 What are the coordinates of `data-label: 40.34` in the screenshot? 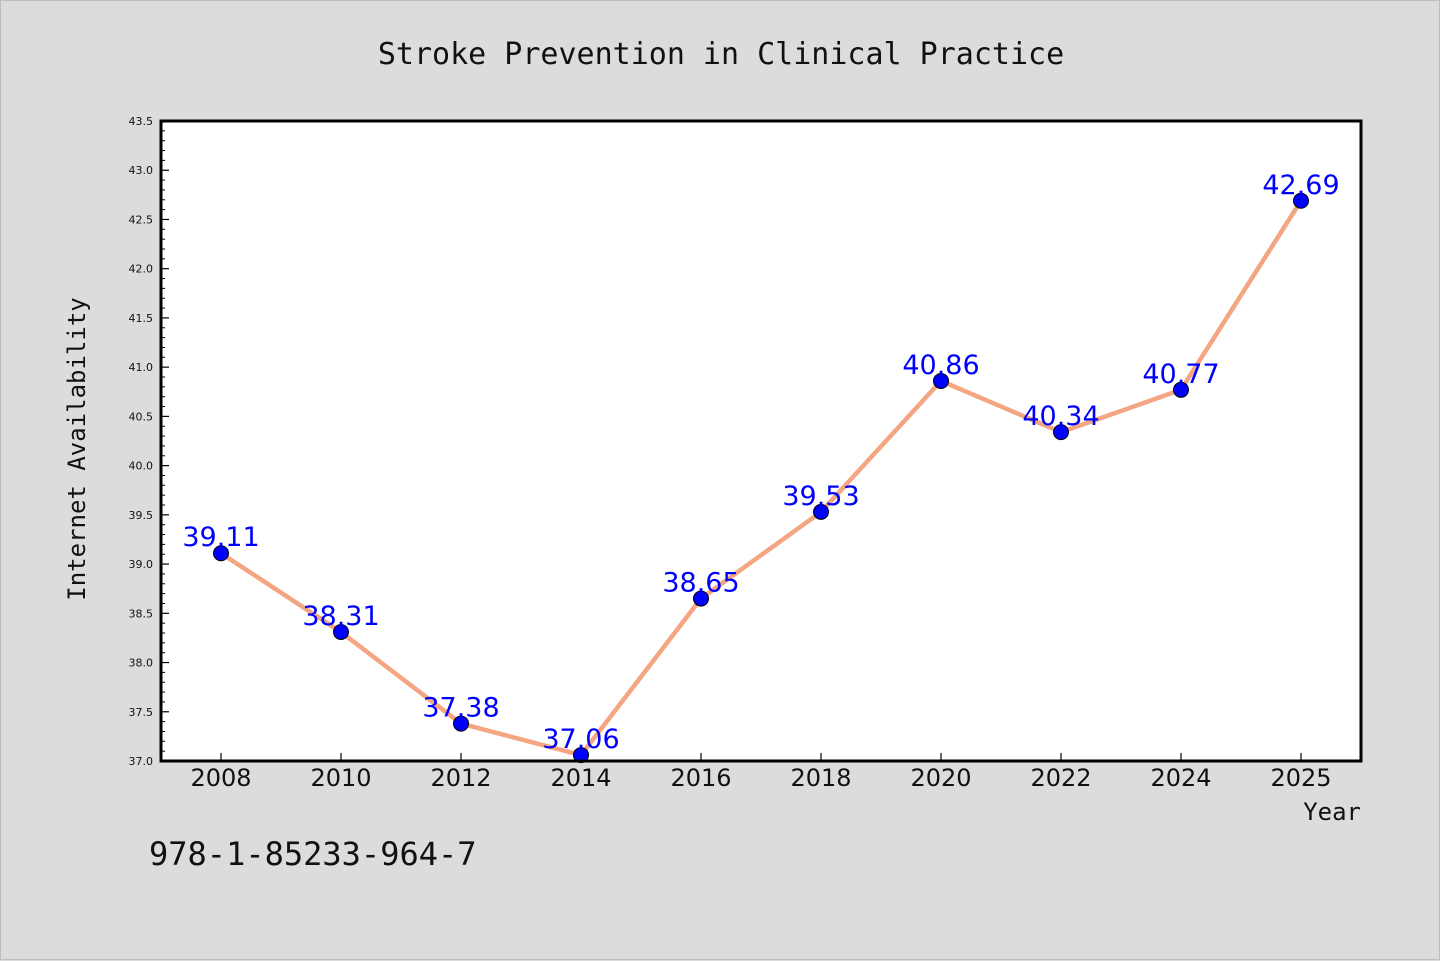 It's located at (1060, 416).